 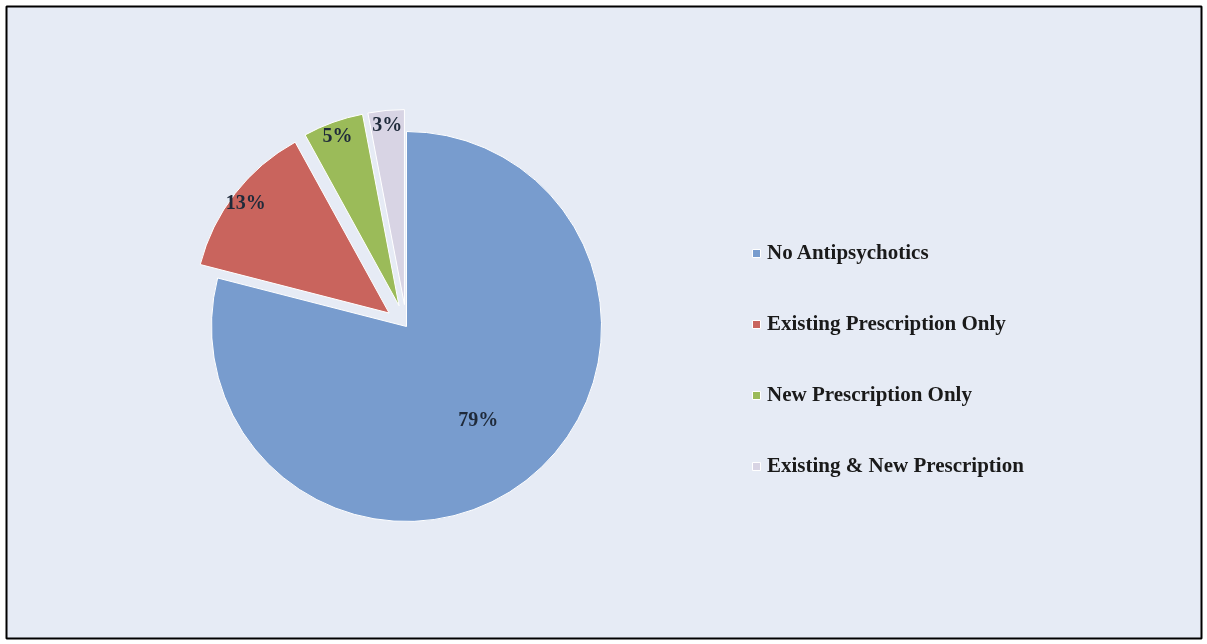 What do you see at coordinates (387, 124) in the screenshot?
I see `data-label: 3%` at bounding box center [387, 124].